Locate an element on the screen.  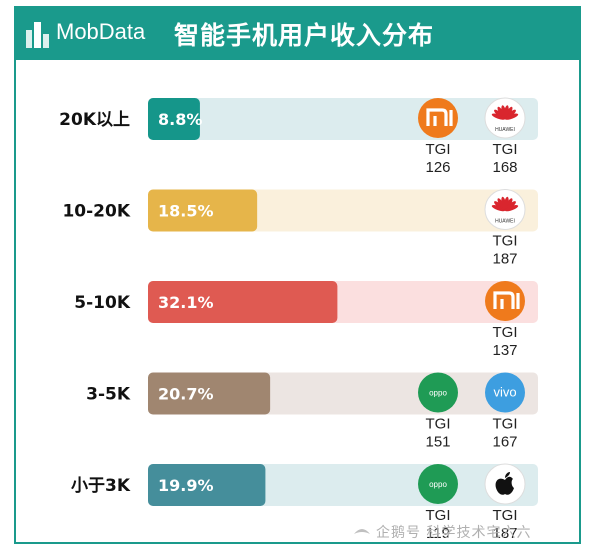
data-label: 8.8% is located at coordinates (180, 119).